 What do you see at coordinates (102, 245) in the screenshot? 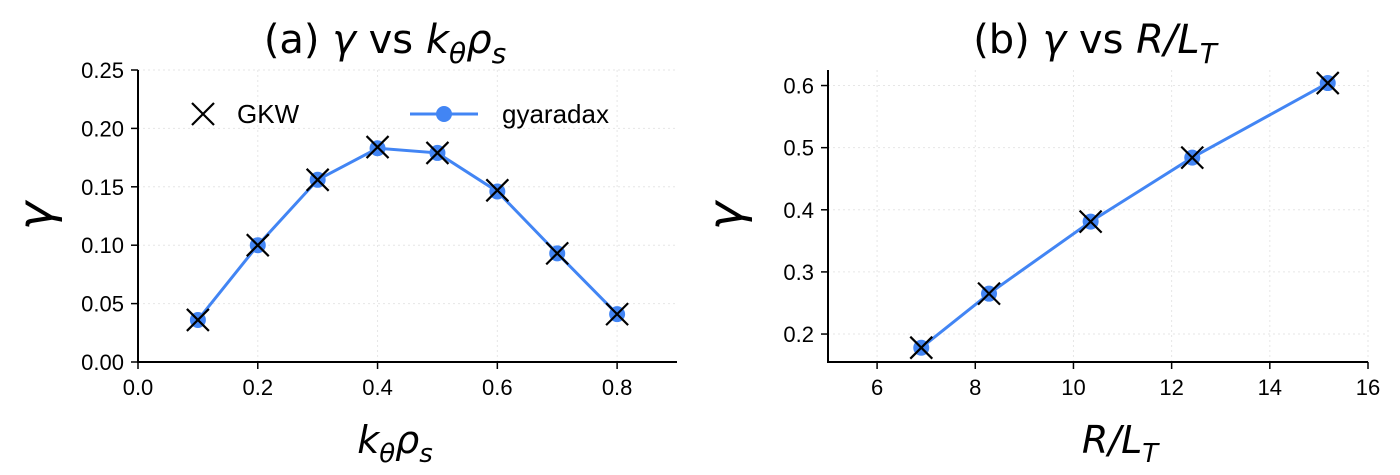
I see `y-tick-label: 0.10` at bounding box center [102, 245].